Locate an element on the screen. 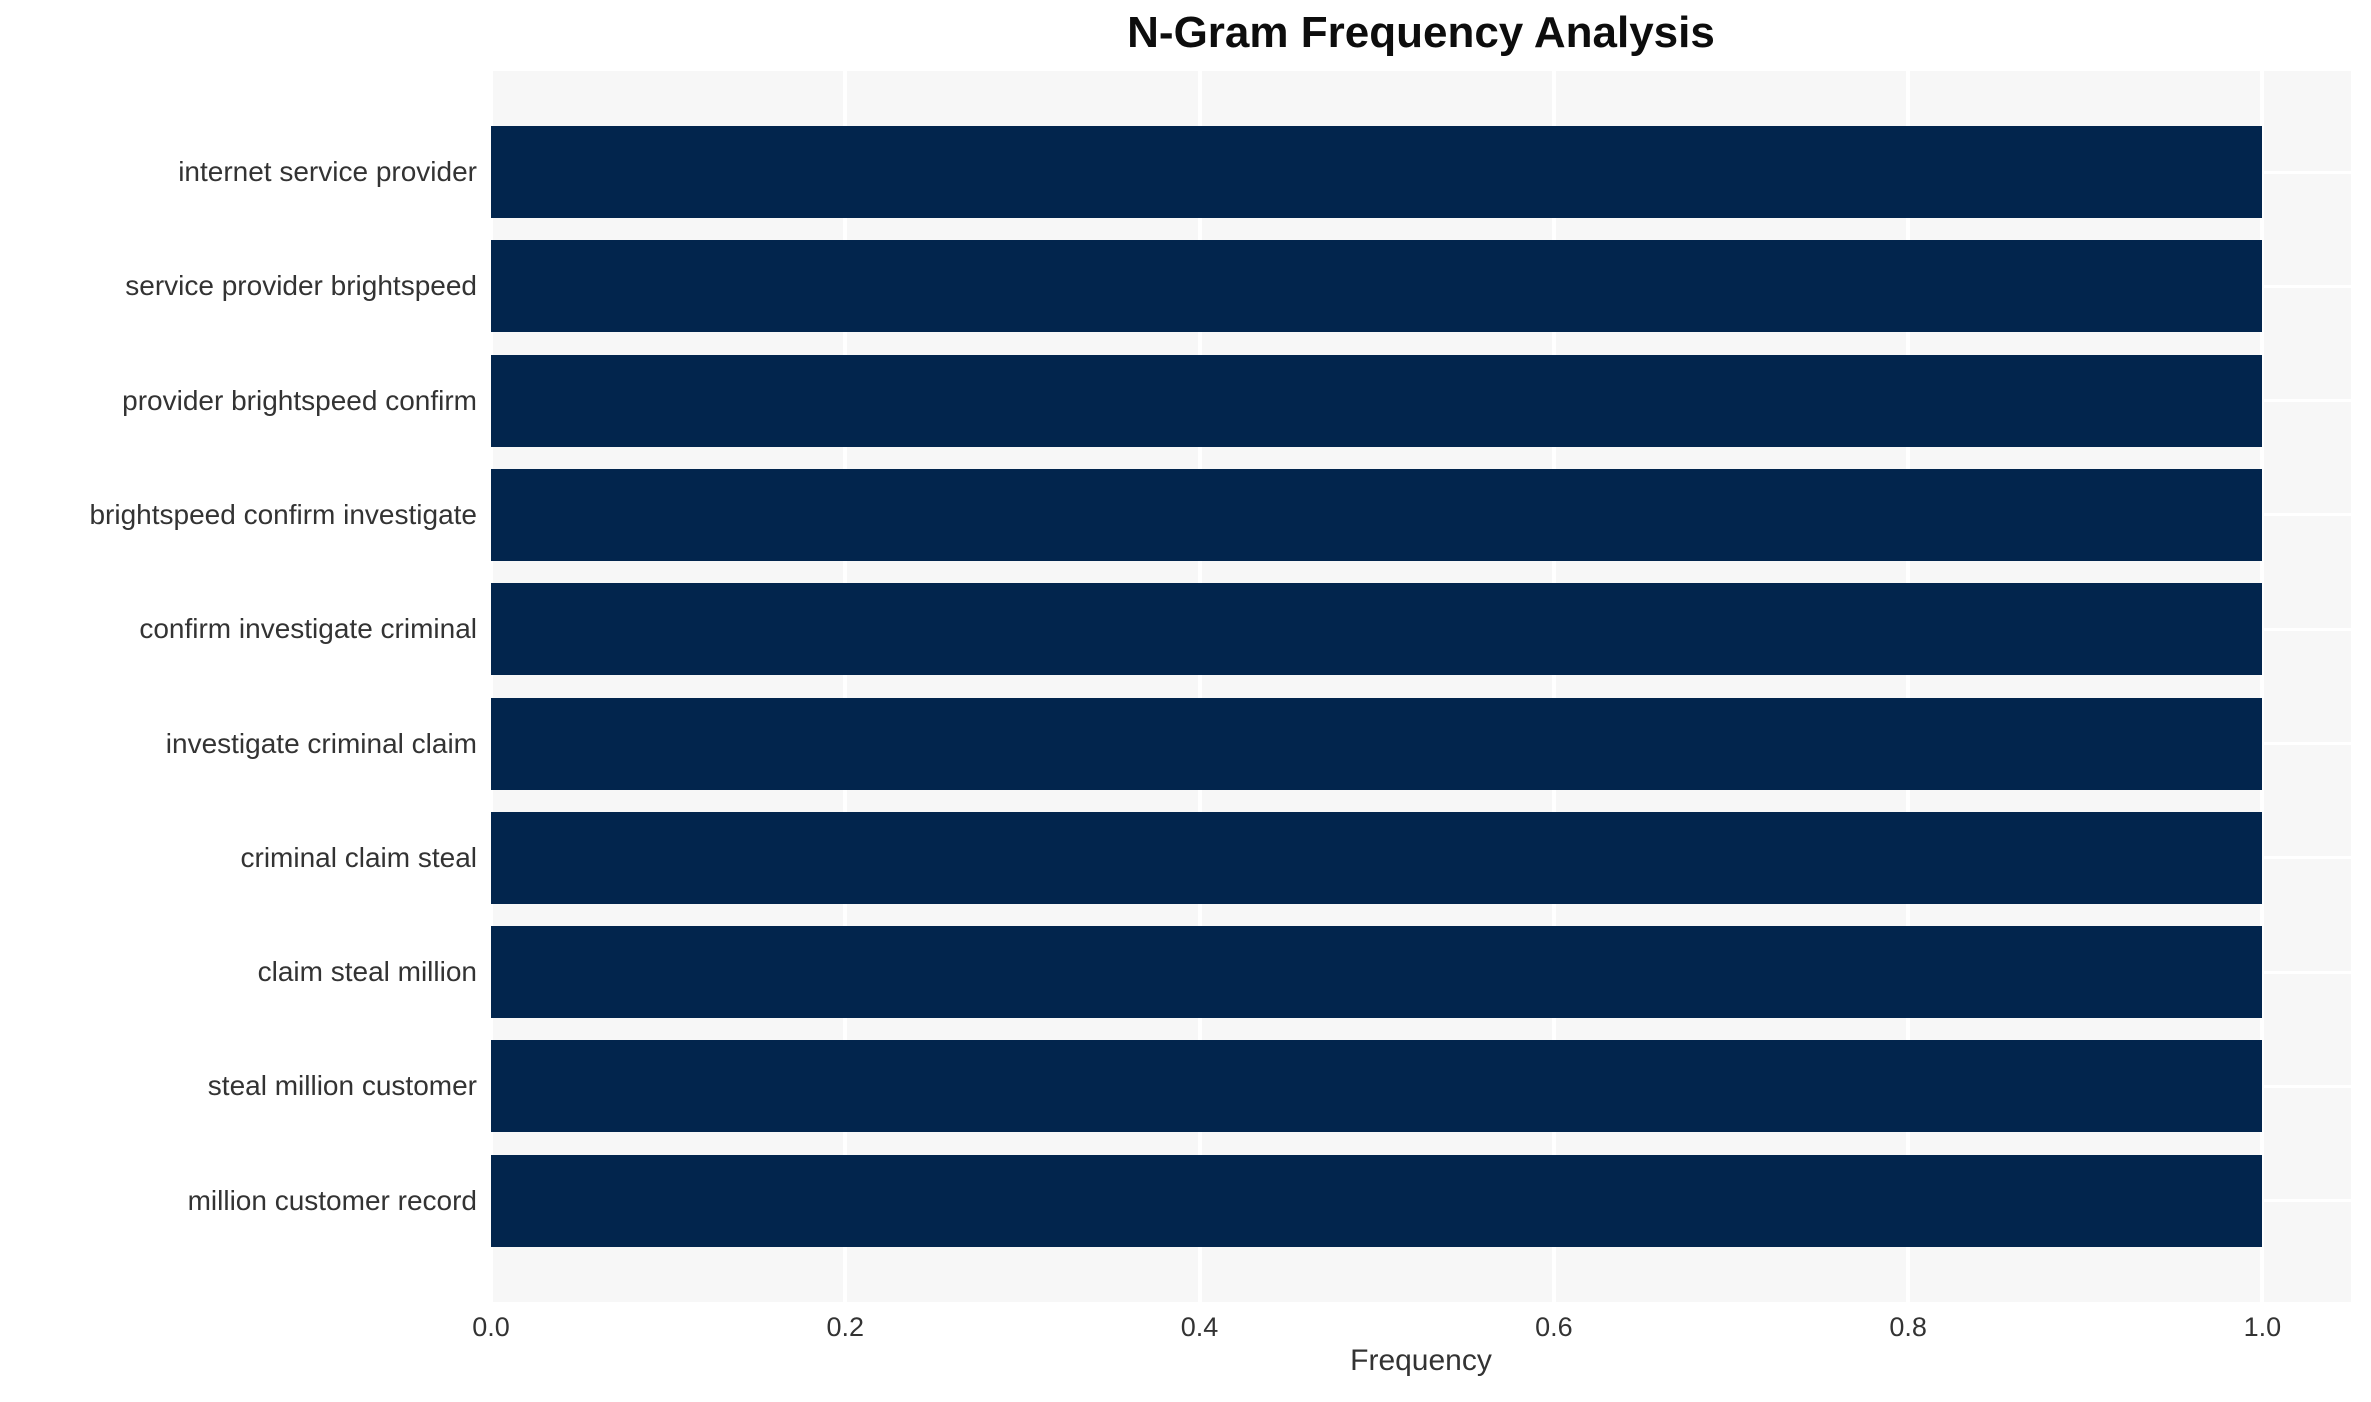 This screenshot has width=2371, height=1402. chart-title: N-Gram Frequency Analysis is located at coordinates (1421, 32).